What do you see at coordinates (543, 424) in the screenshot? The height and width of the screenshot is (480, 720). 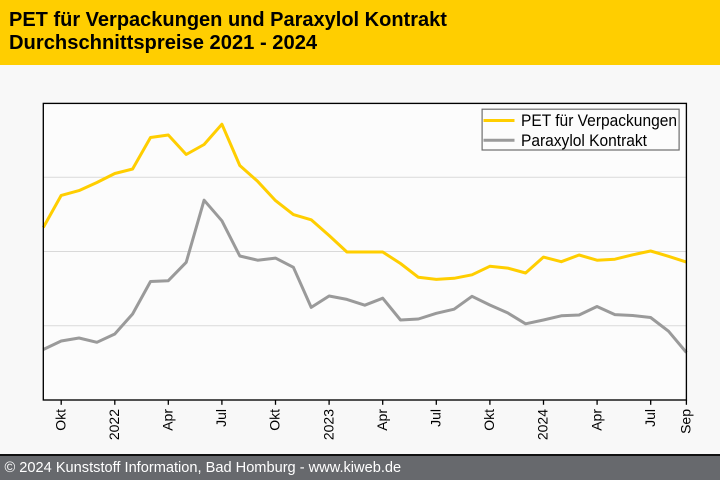 I see `svg-text: 2024` at bounding box center [543, 424].